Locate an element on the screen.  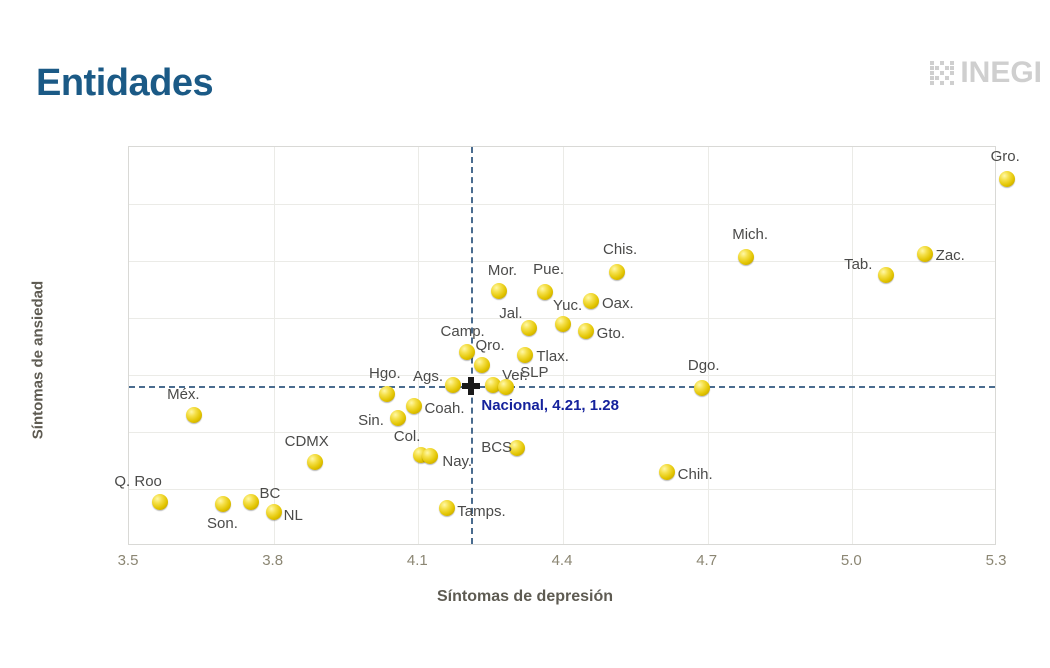
data-point-label: Qro. is located at coordinates (490, 346).